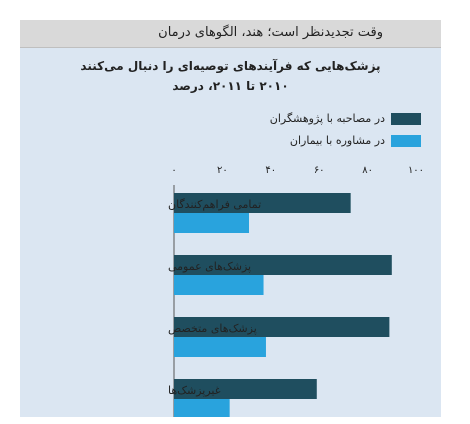 This screenshot has height=424, width=470. Describe the element at coordinates (319, 170) in the screenshot. I see `x-tick-label: ۶۰` at that location.